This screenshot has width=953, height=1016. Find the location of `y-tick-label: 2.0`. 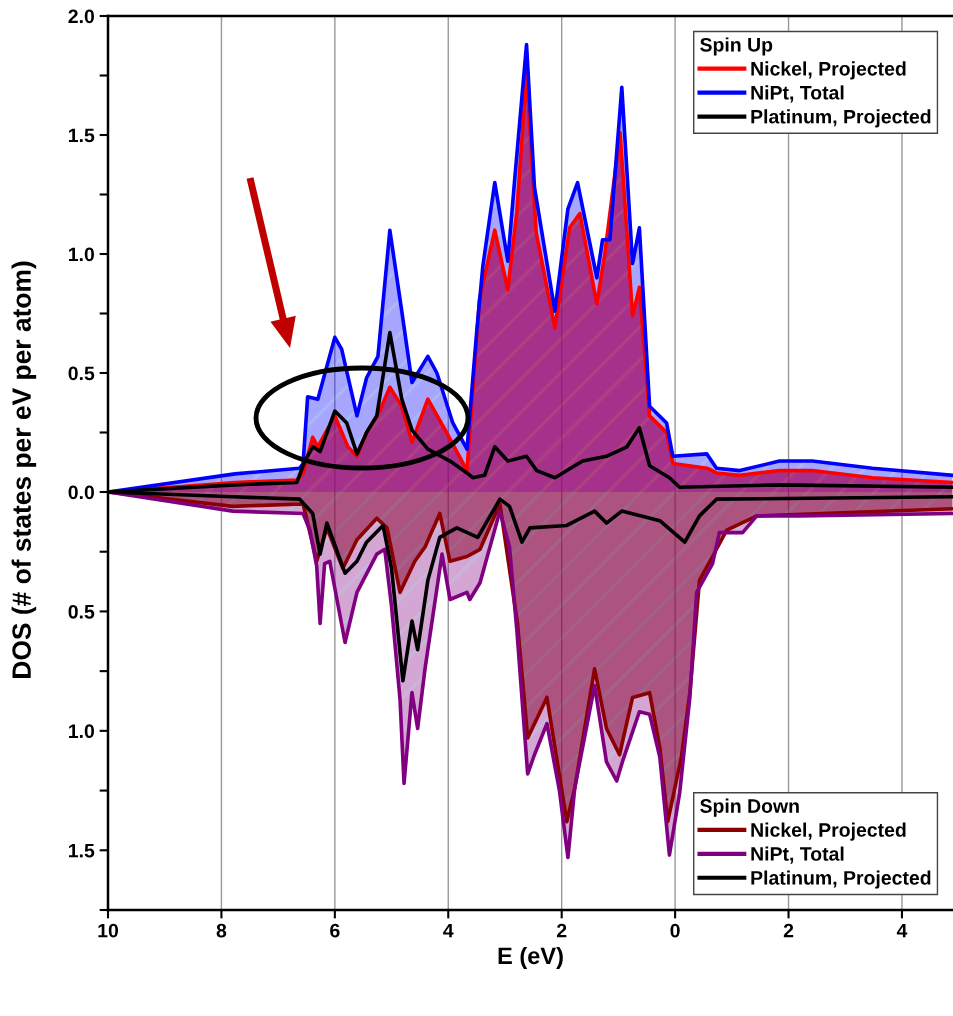

y-tick-label: 2.0 is located at coordinates (81, 16).